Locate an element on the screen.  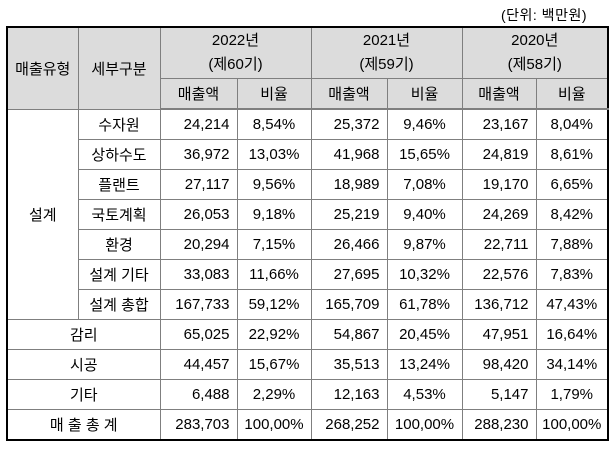
detail-cell: 설계 총합 is located at coordinates (119, 304).